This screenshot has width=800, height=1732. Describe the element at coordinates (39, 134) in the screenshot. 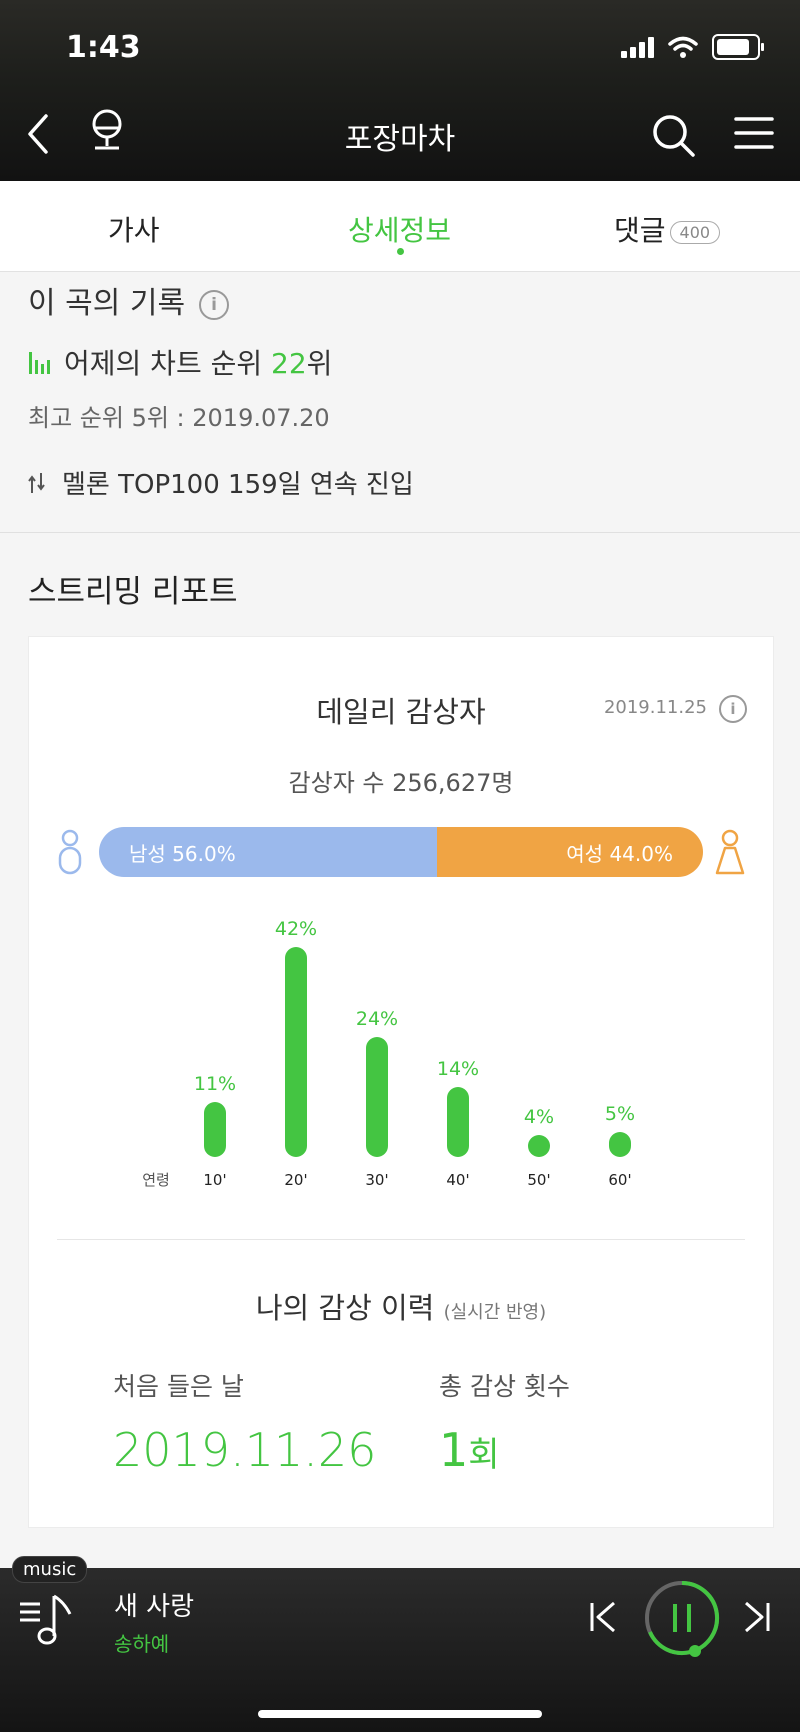

I see `back-icon` at that location.